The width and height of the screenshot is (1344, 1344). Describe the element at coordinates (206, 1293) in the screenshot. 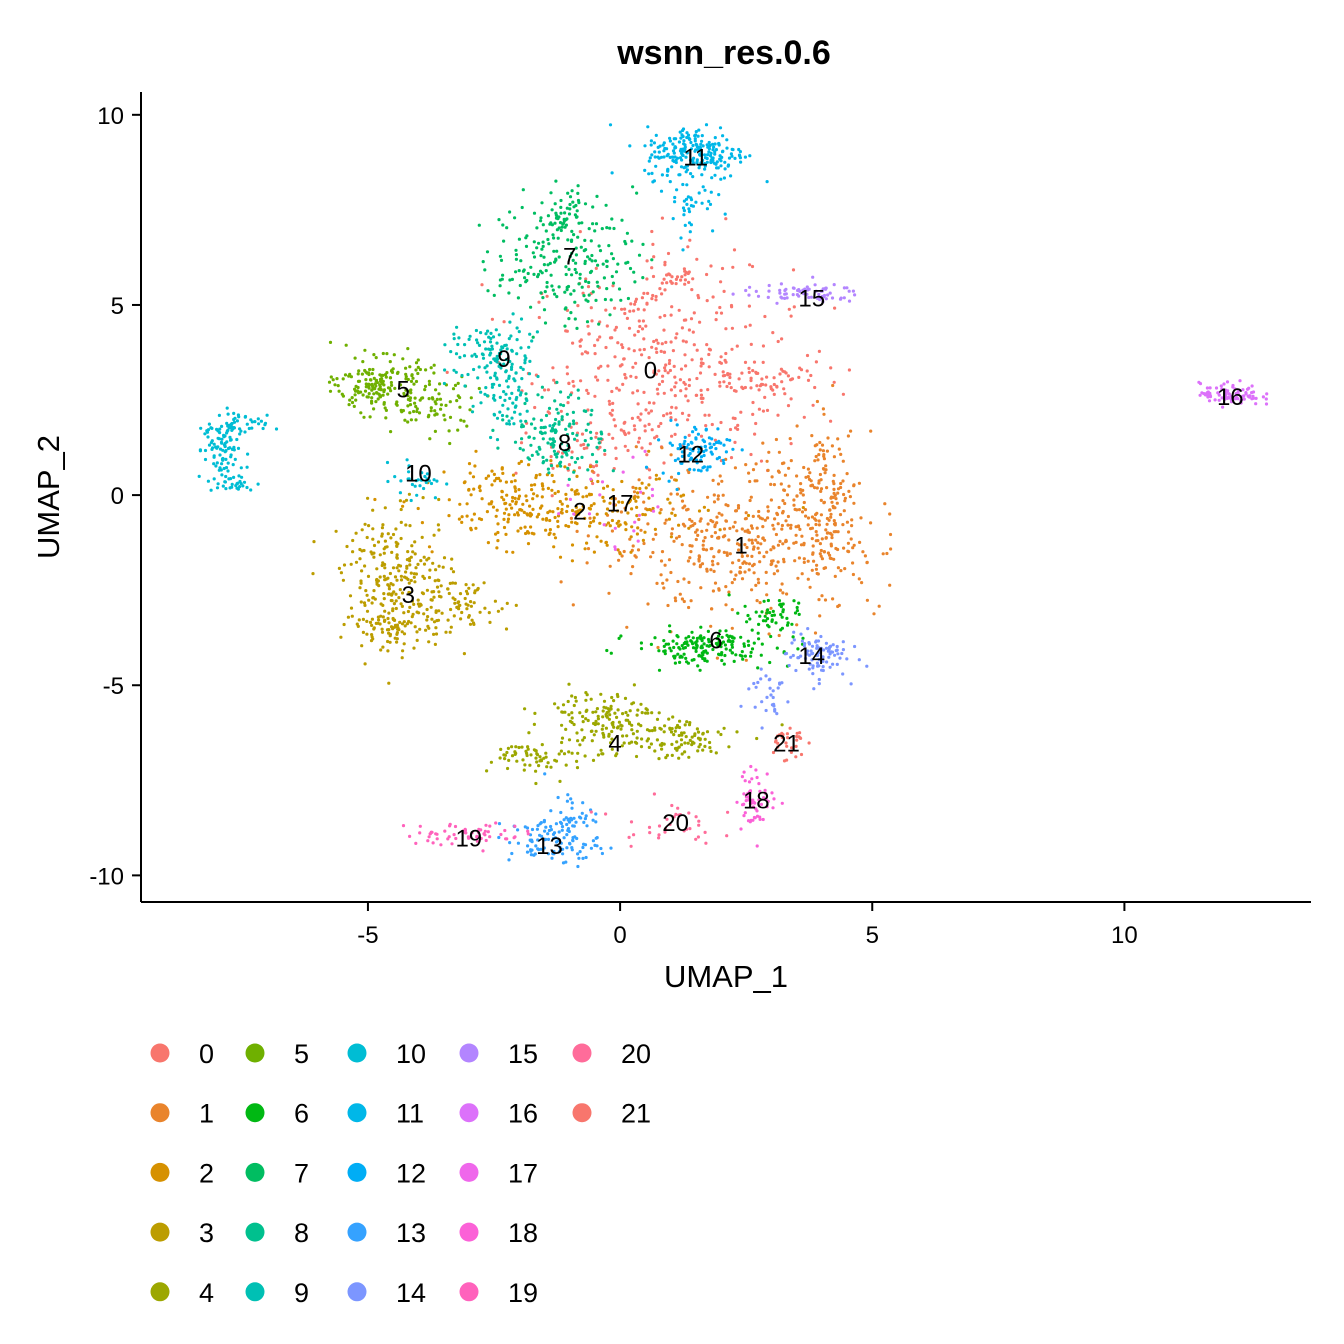

I see `legend-label: 4` at that location.